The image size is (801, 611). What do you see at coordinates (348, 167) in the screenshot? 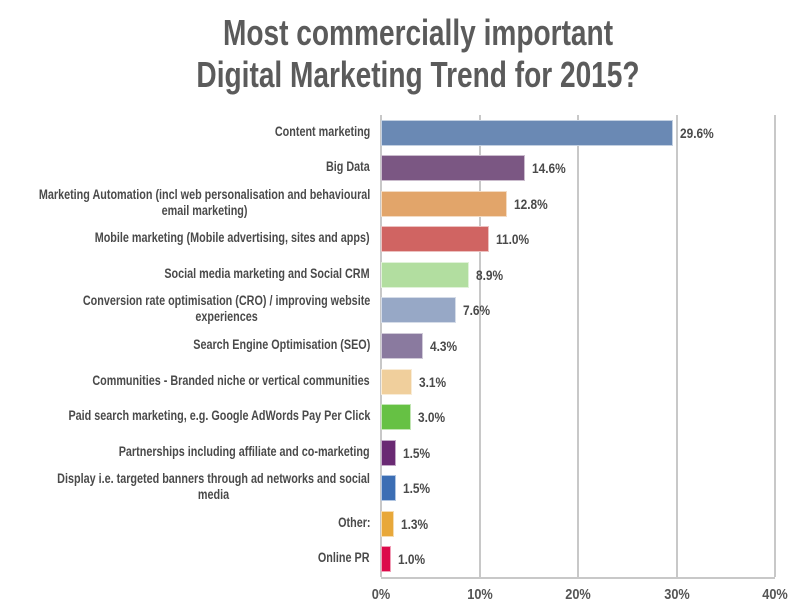
I see `category-label: Big Data` at bounding box center [348, 167].